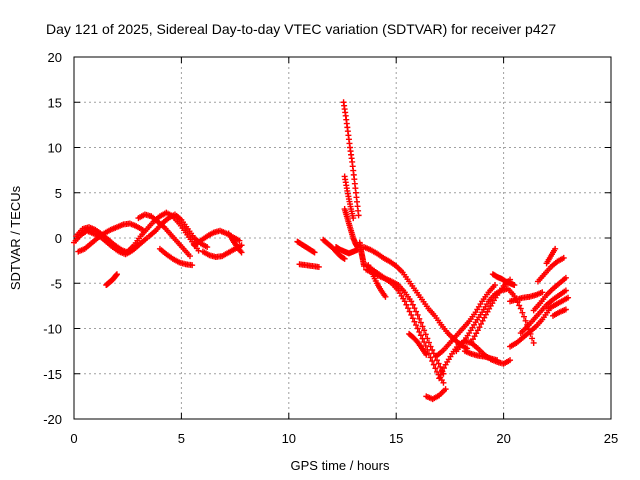 The image size is (640, 480). What do you see at coordinates (52, 329) in the screenshot?
I see `y-tick-label: -10` at bounding box center [52, 329].